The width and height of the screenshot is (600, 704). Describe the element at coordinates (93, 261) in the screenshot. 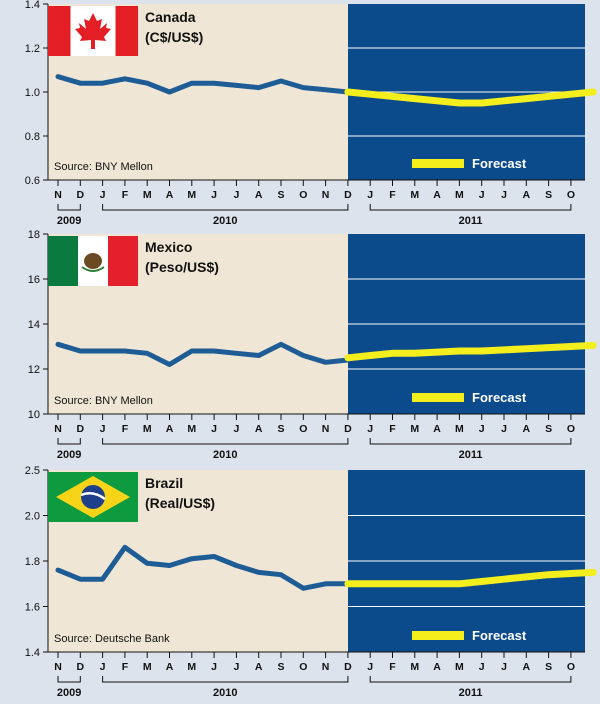

I see `mexico-flag` at that location.